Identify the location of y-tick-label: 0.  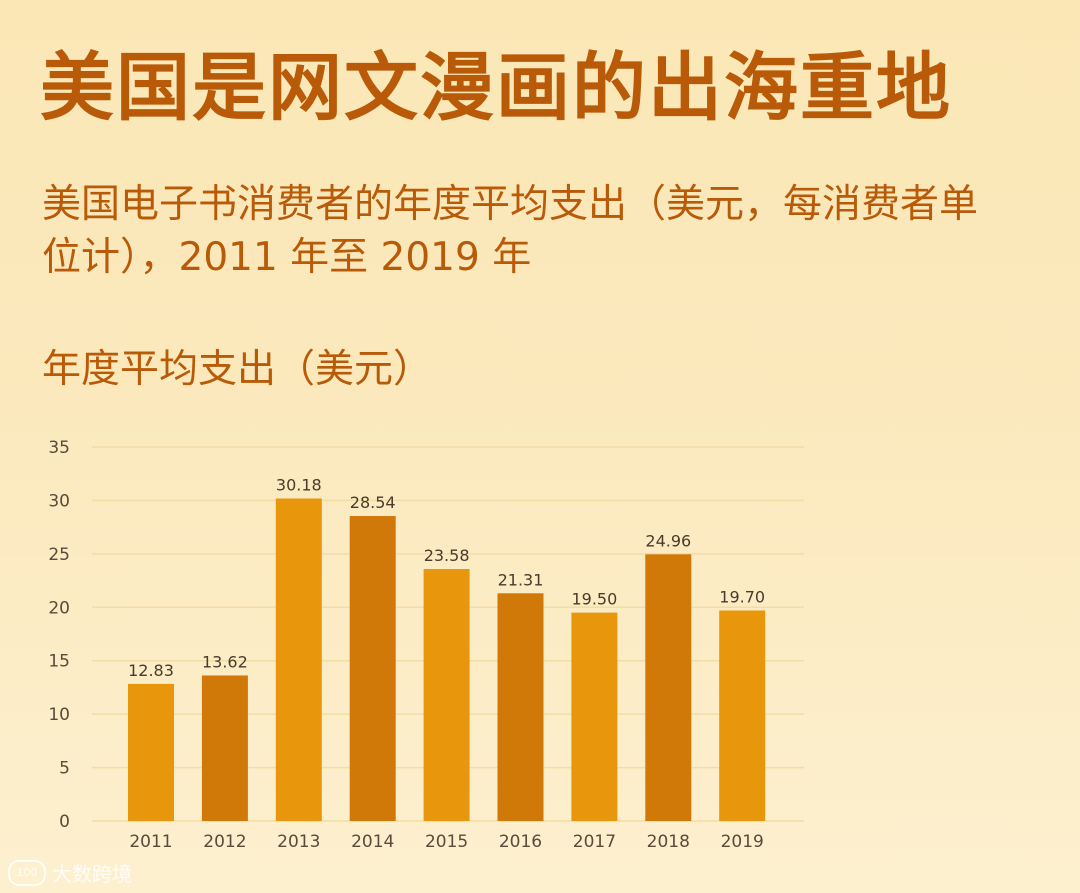
(64, 822).